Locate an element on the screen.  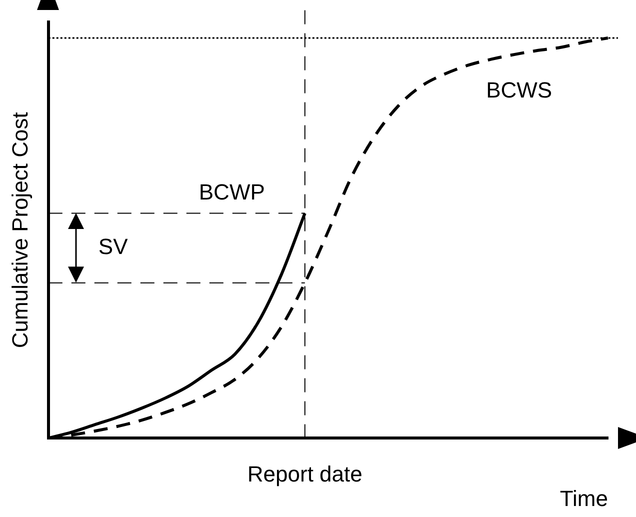
annotation: SV is located at coordinates (113, 247).